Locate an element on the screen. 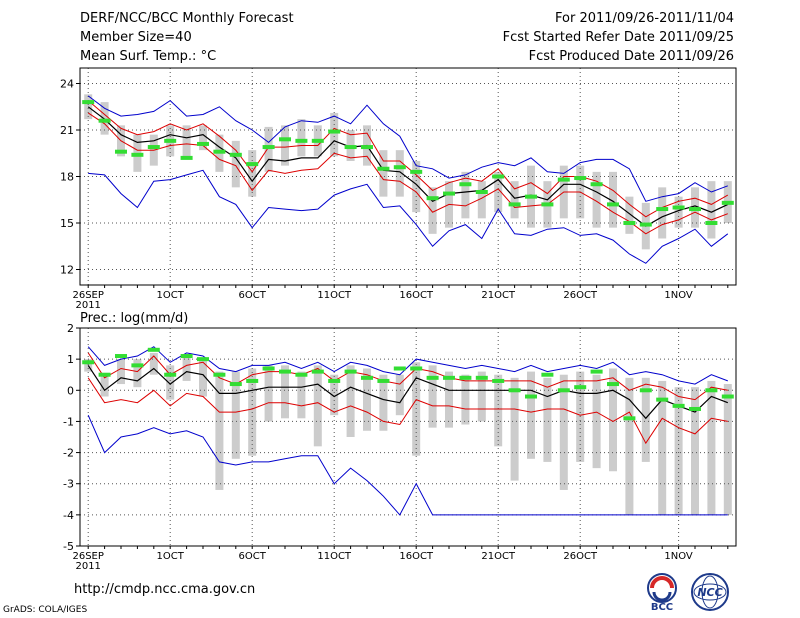  source-url: http://cmdp.ncc.cma.gov.cn is located at coordinates (165, 589).